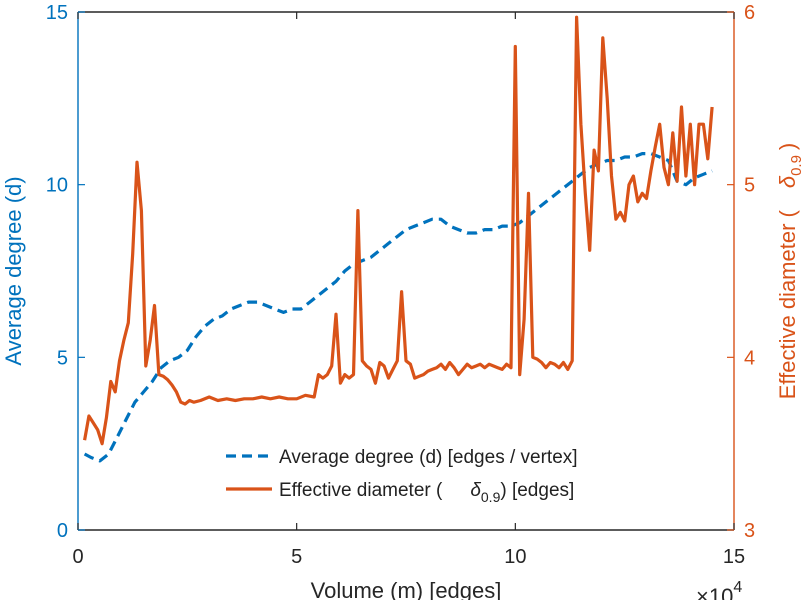 This screenshot has height=600, width=812. Describe the element at coordinates (475, 490) in the screenshot. I see `legend-label-effective-diameter-symbol: δ` at that location.